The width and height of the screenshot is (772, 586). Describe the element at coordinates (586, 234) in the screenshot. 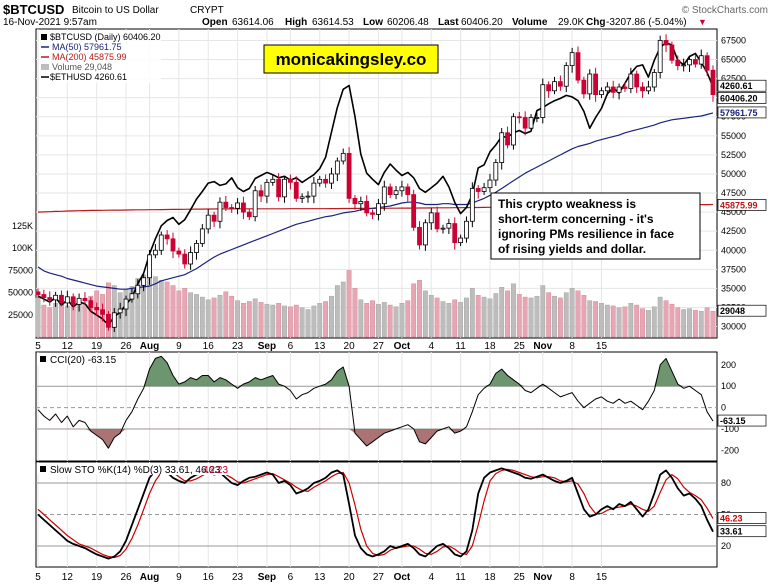

I see `annotation-line-3: ignoring PMs resilience in face` at that location.